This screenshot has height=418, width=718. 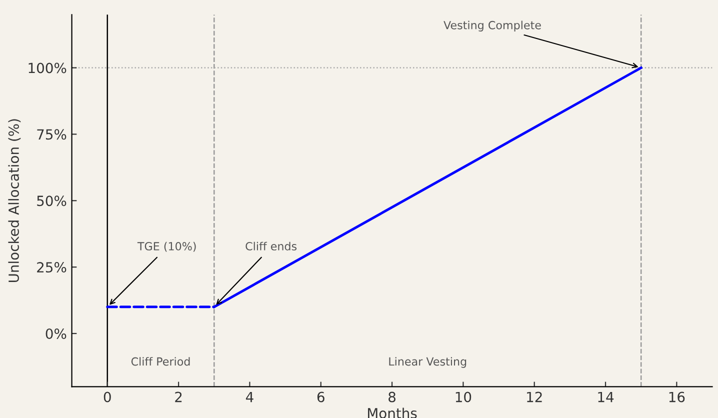 I want to click on x-tick-label: 8, so click(x=392, y=397).